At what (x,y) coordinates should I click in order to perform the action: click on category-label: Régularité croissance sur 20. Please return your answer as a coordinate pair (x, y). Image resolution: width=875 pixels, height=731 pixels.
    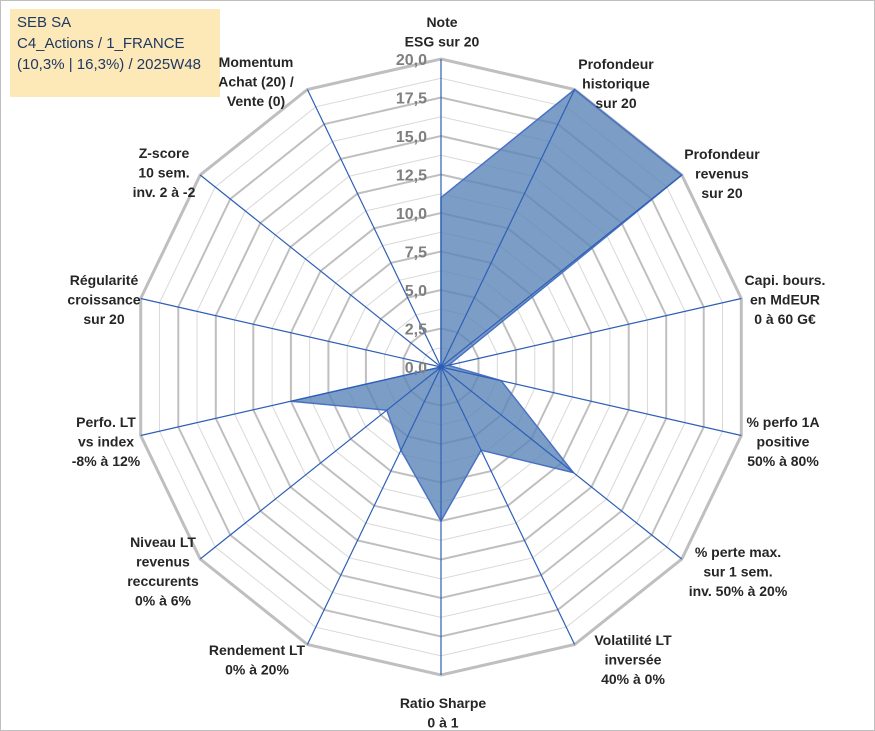
    Looking at the image, I should click on (103, 299).